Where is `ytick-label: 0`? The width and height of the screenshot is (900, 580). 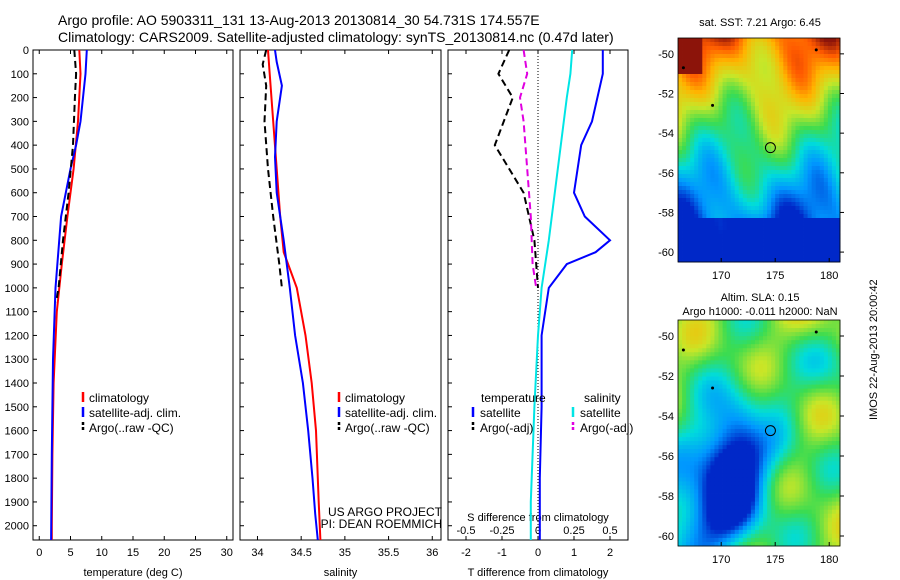
ytick-label: 0 is located at coordinates (26, 51).